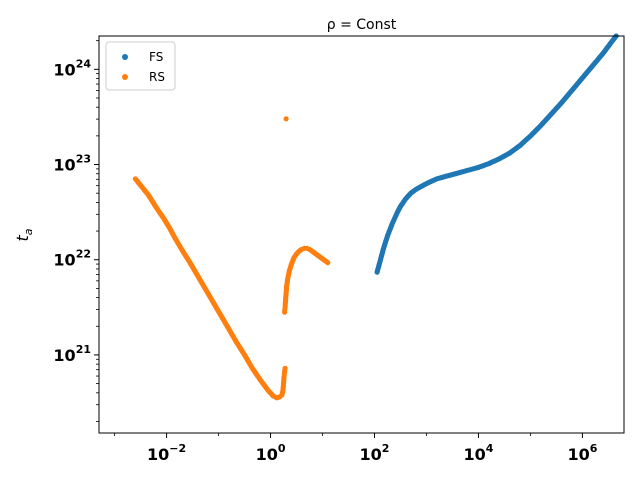  Describe the element at coordinates (166, 453) in the screenshot. I see `x-tick-label: 10⁻²` at that location.